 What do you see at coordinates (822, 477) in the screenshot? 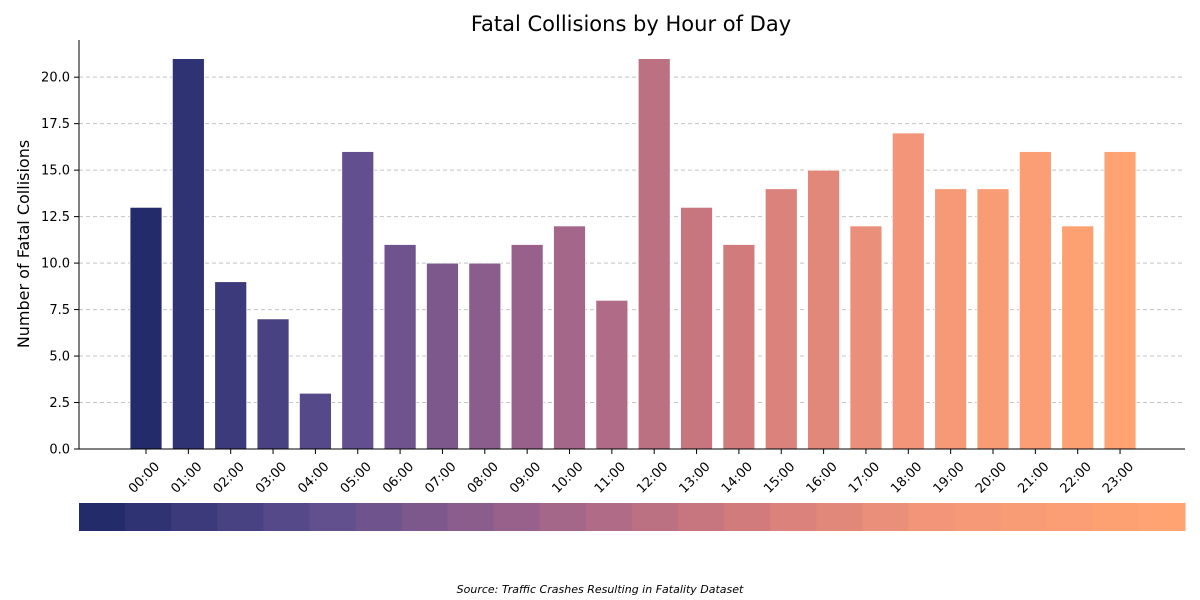
I see `x-tick-label: 16:00` at bounding box center [822, 477].